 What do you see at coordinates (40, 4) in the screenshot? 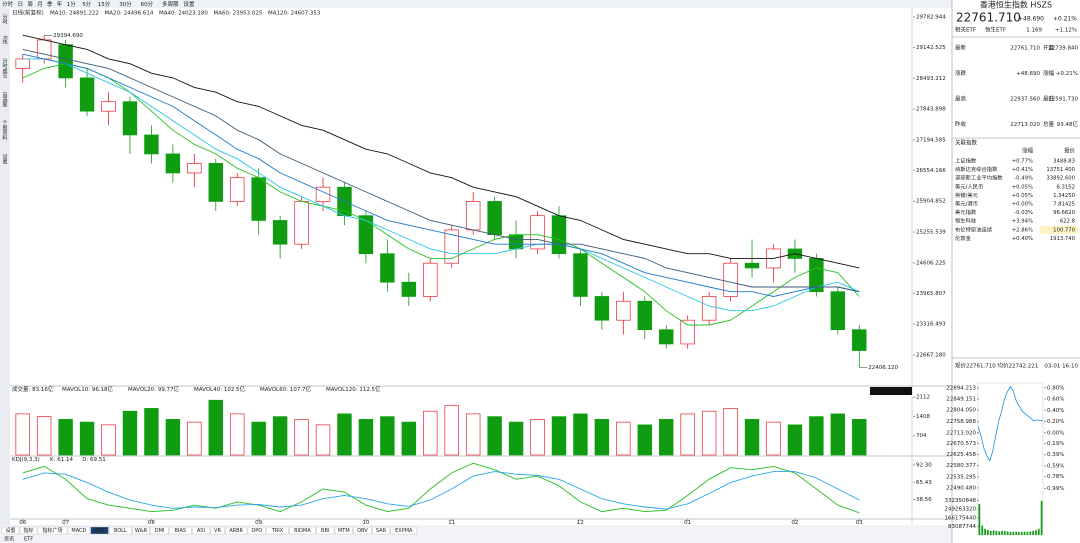
I see `tab: 月` at bounding box center [40, 4].